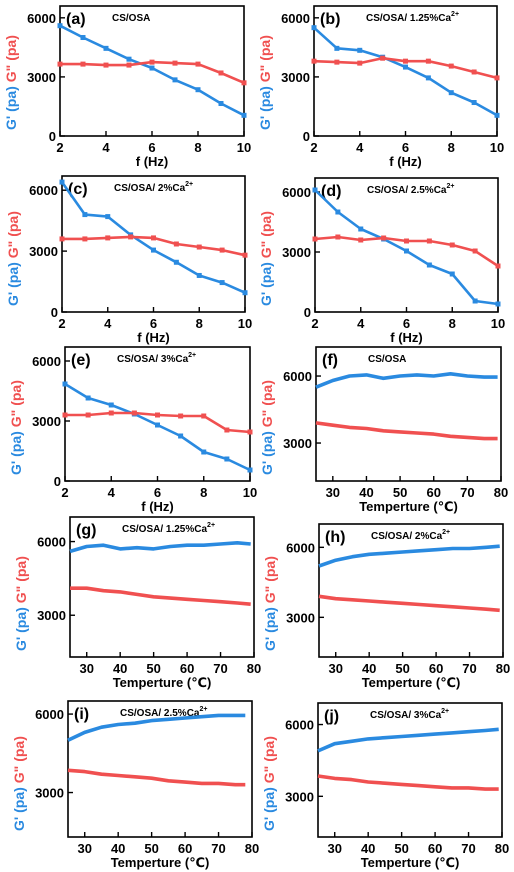  What do you see at coordinates (503, 668) in the screenshot?
I see `x-tick-label: 80` at bounding box center [503, 668].